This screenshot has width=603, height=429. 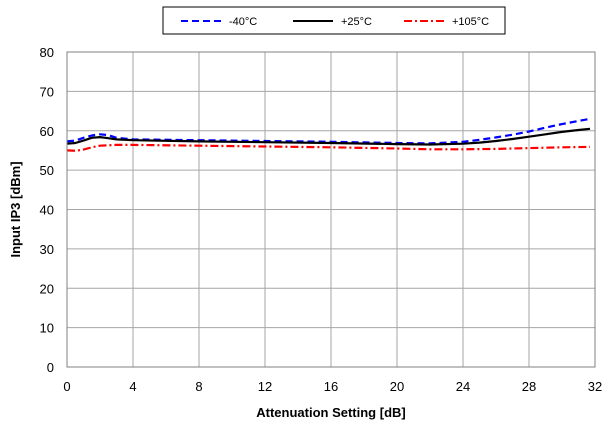 What do you see at coordinates (15, 209) in the screenshot?
I see `y-axis-title: Input IP3 [dBm]` at bounding box center [15, 209].